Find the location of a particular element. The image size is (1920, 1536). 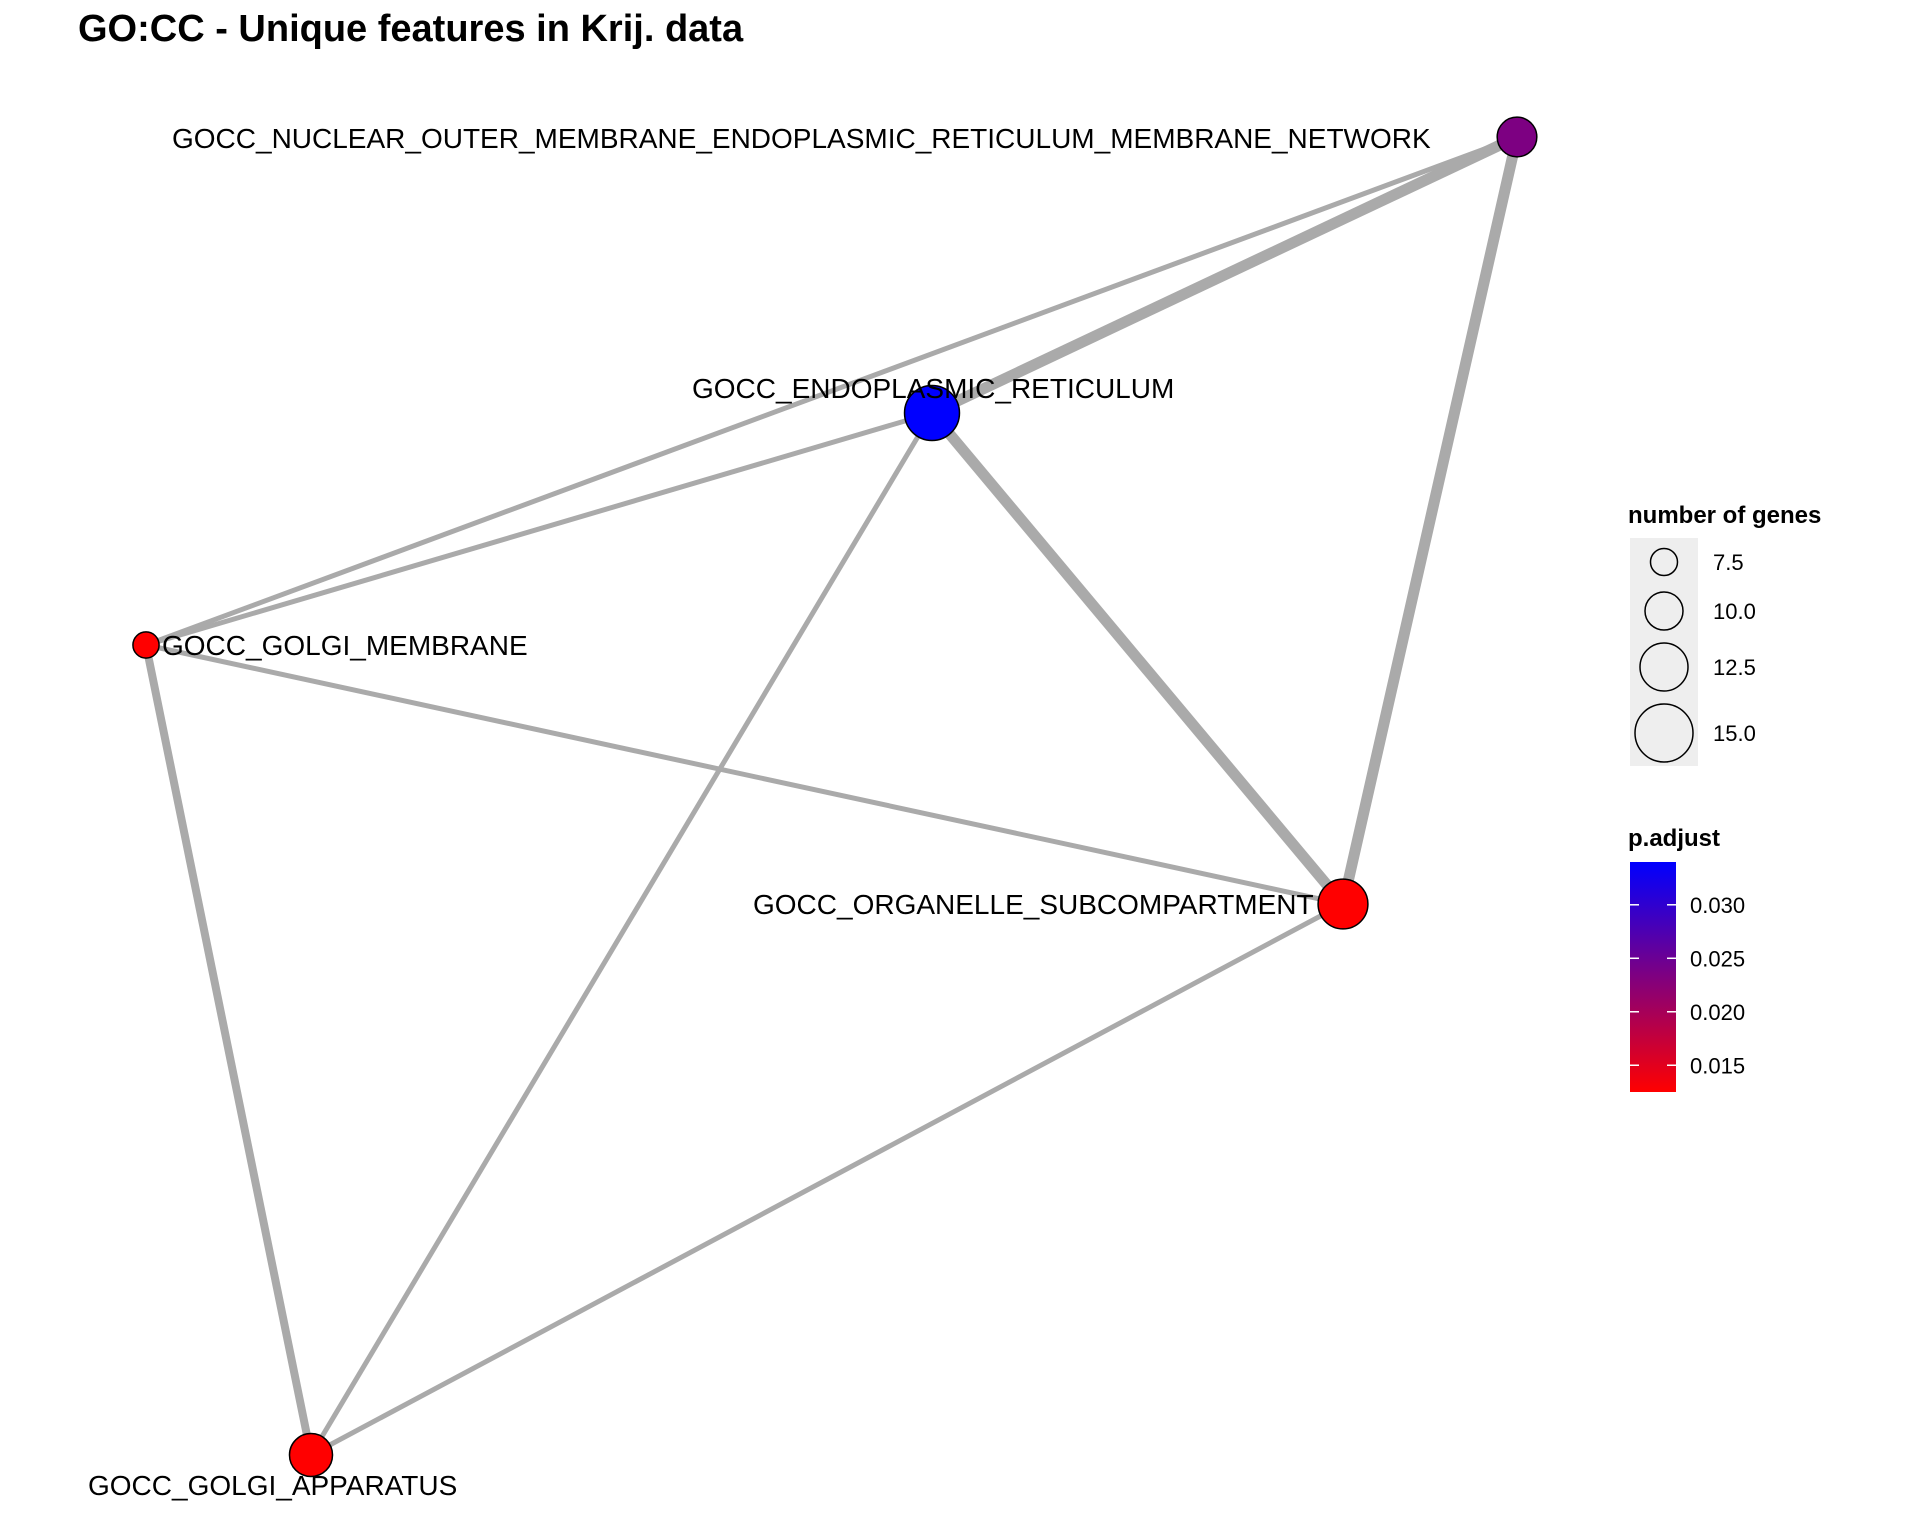

legend-size-label-1: 10.0 is located at coordinates (1734, 611).